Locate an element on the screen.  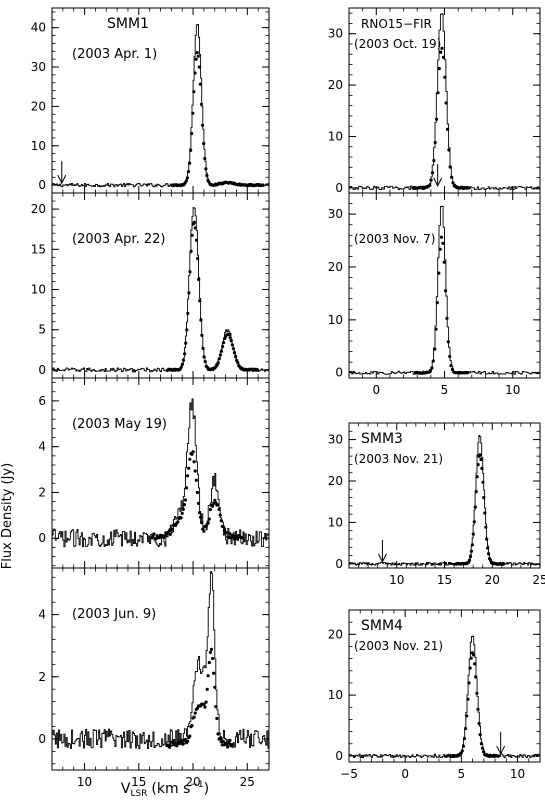
spectrum-panel: 0 10 20 −5 0 5 10 SMM4 (2003 Nov. 21) is located at coordinates (434, 695).